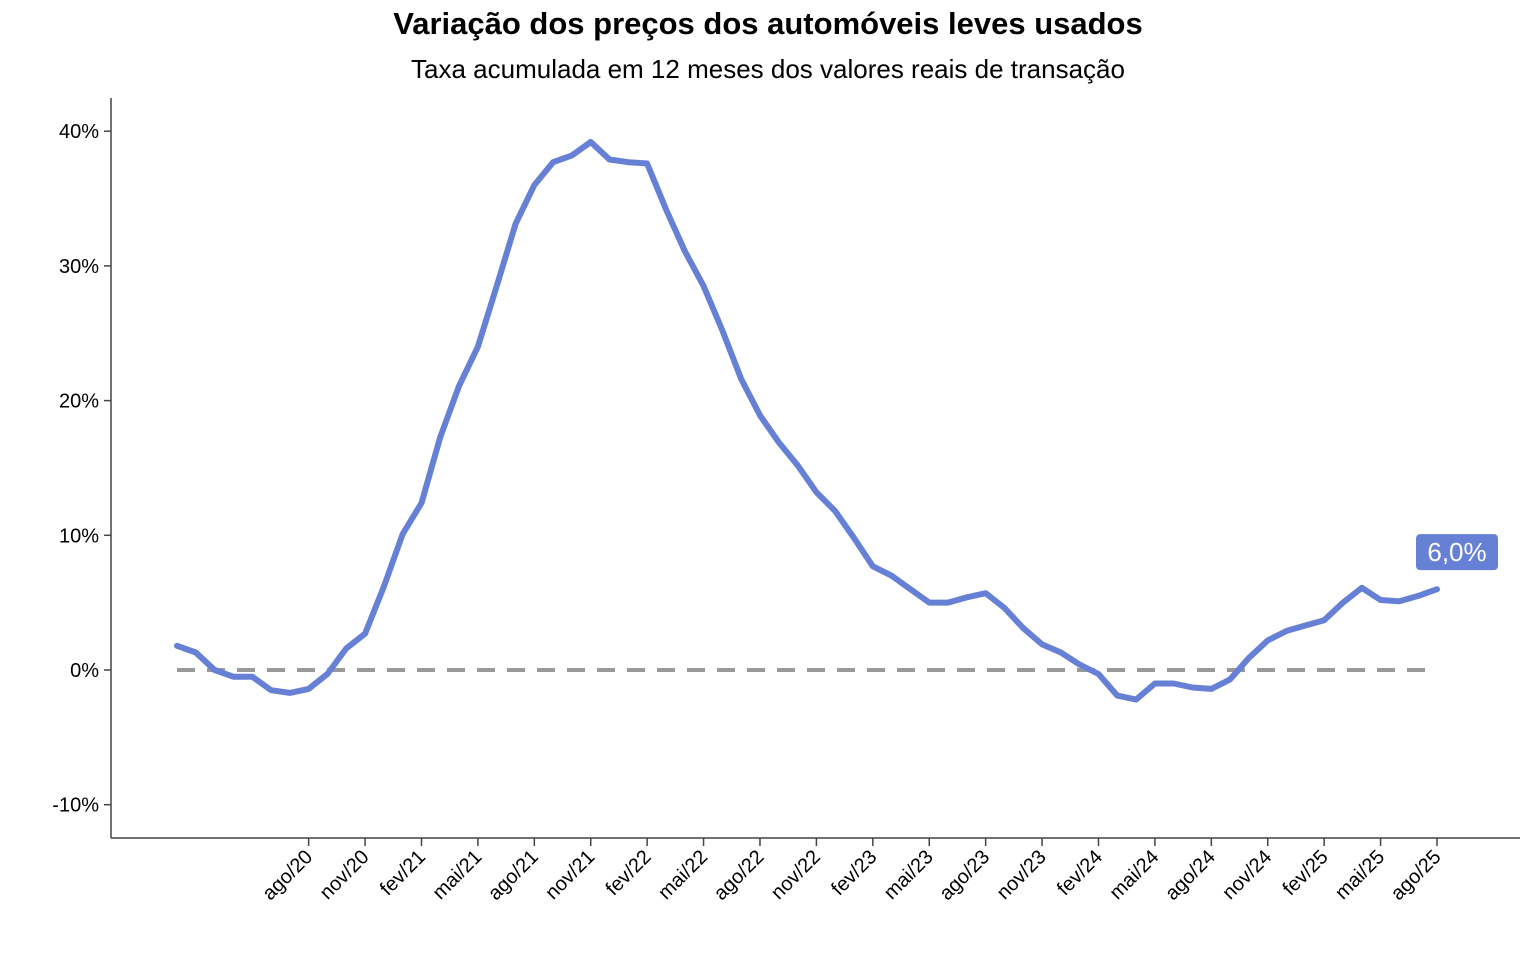 The image size is (1536, 960). I want to click on x-tick-label: mai/25, so click(1360, 875).